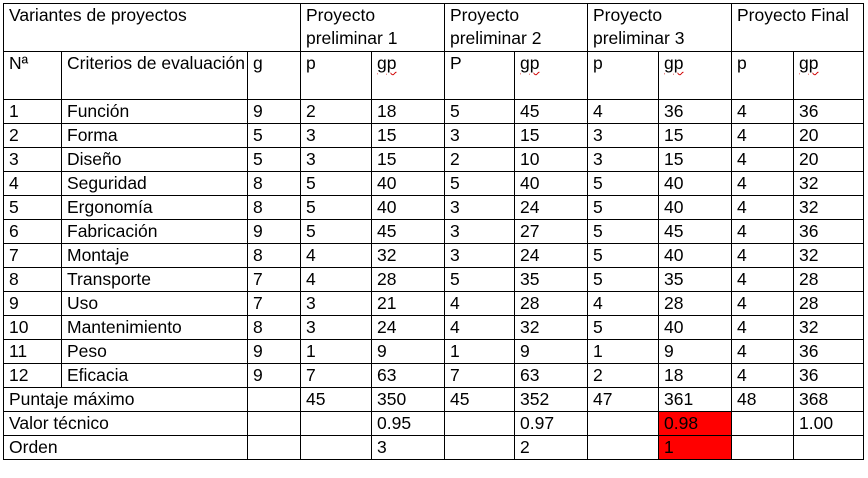 This screenshot has width=868, height=478. I want to click on gp-value: 20, so click(828, 135).